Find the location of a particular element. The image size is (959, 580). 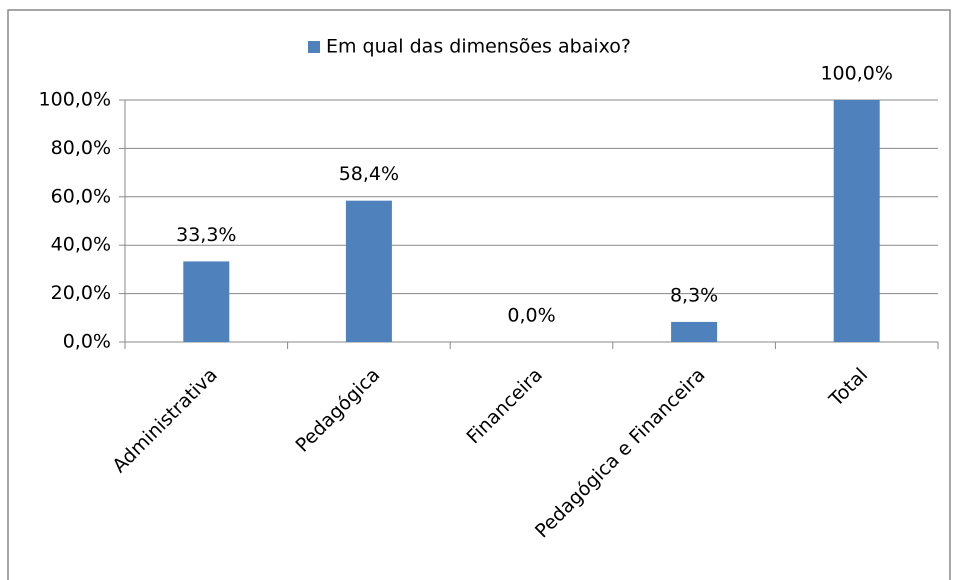

legend-swatch is located at coordinates (314, 47).